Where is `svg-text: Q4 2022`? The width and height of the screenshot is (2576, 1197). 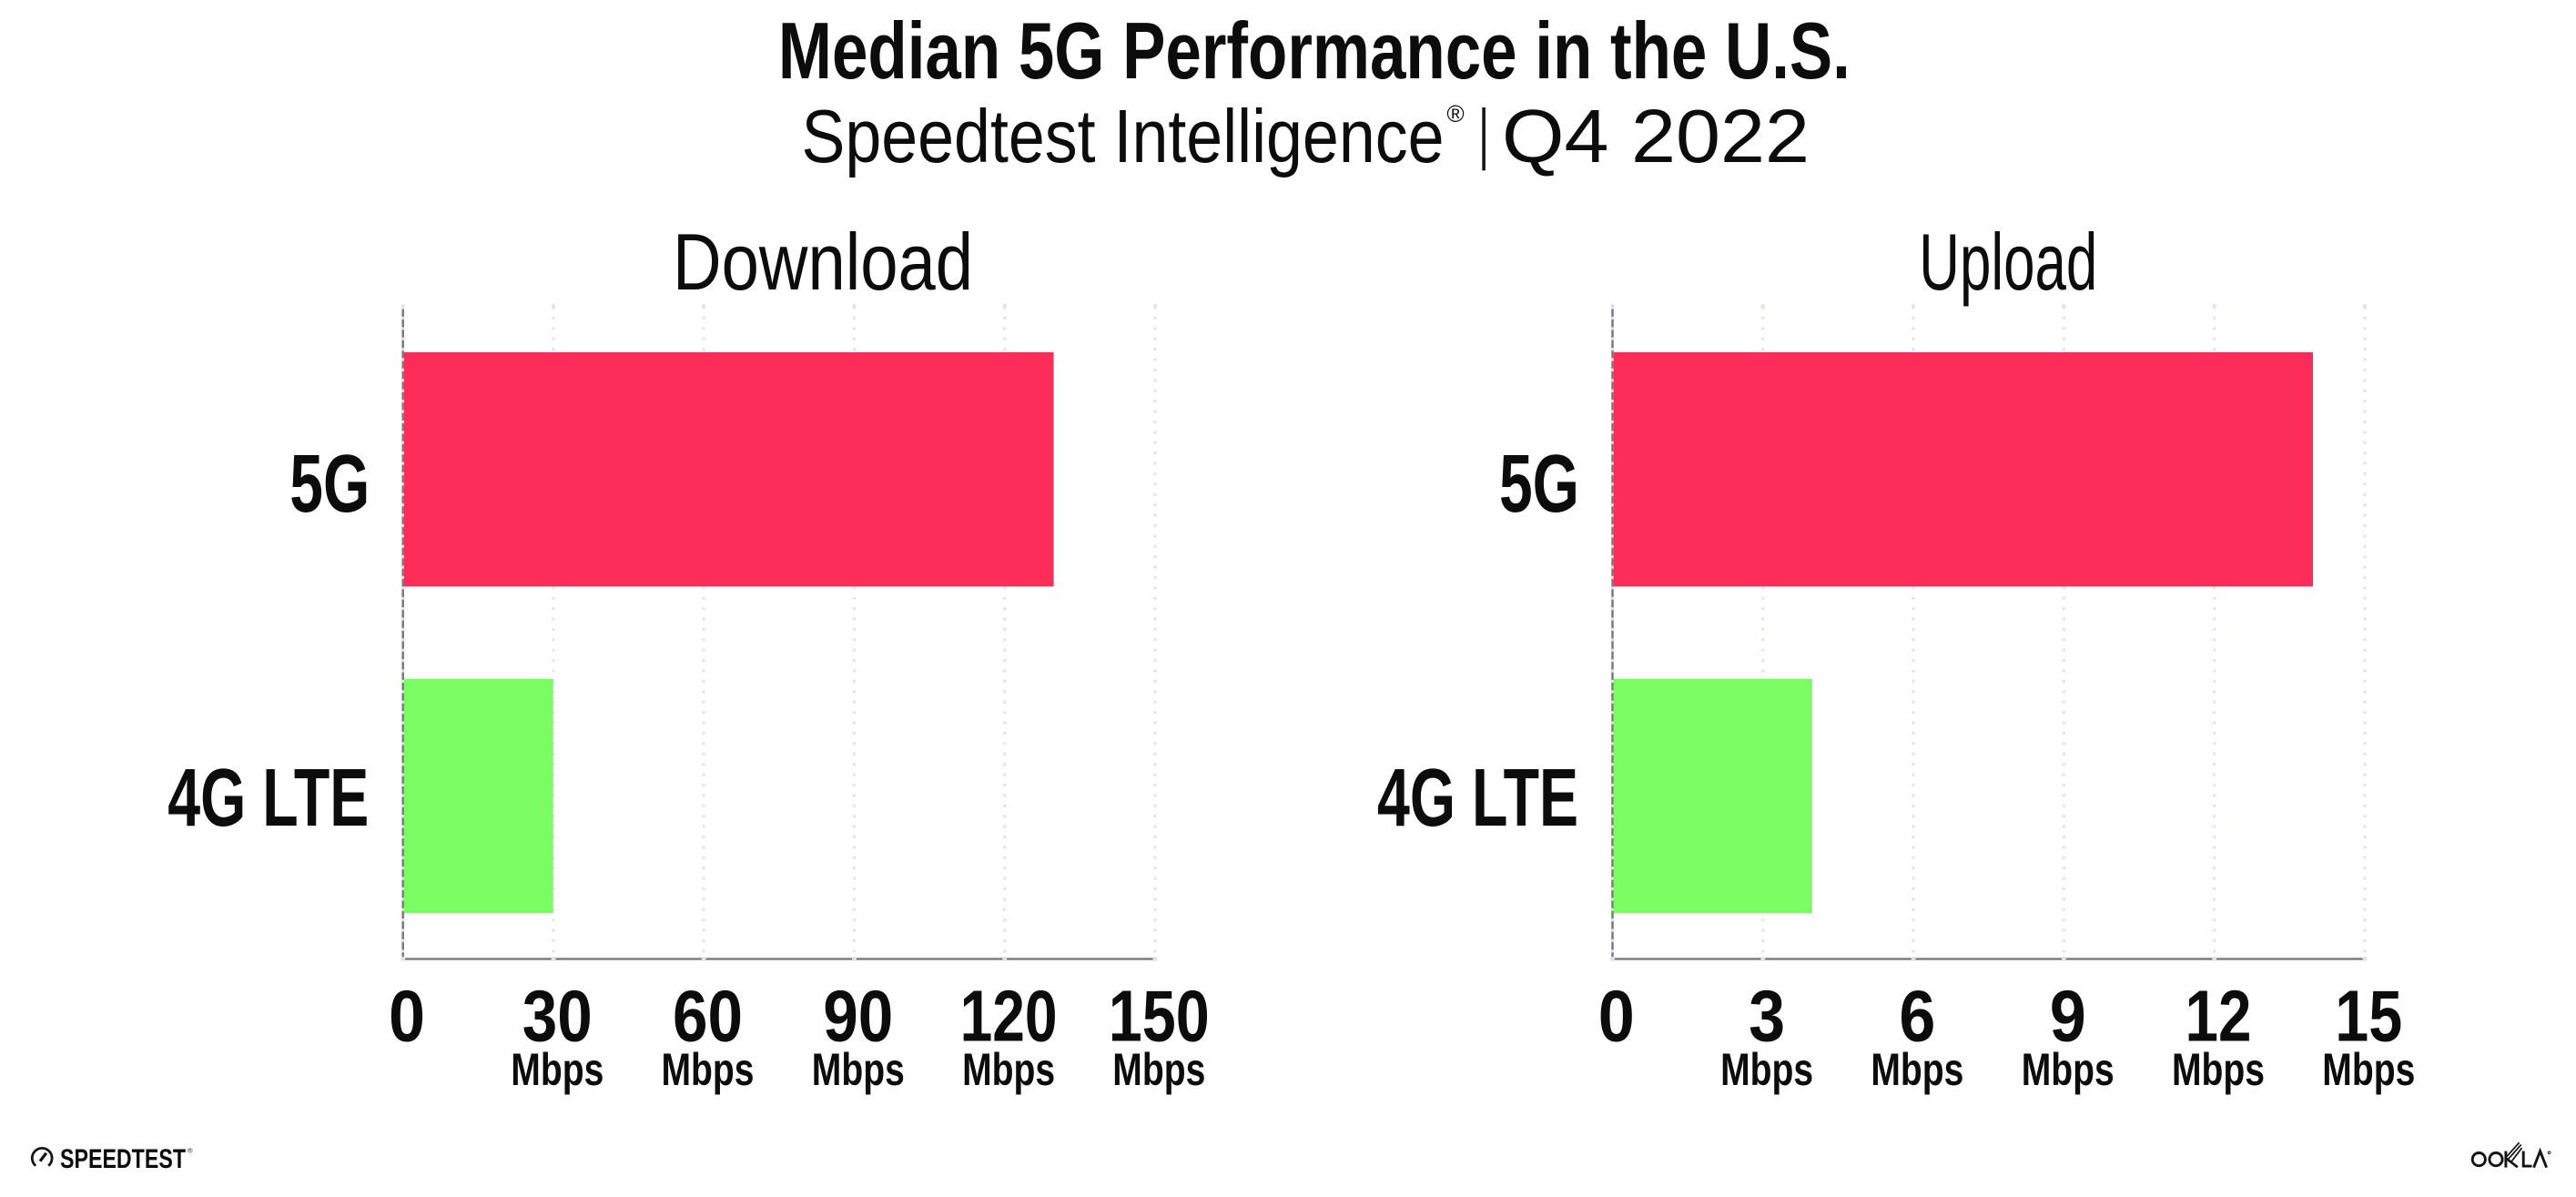
svg-text: Q4 2022 is located at coordinates (1656, 136).